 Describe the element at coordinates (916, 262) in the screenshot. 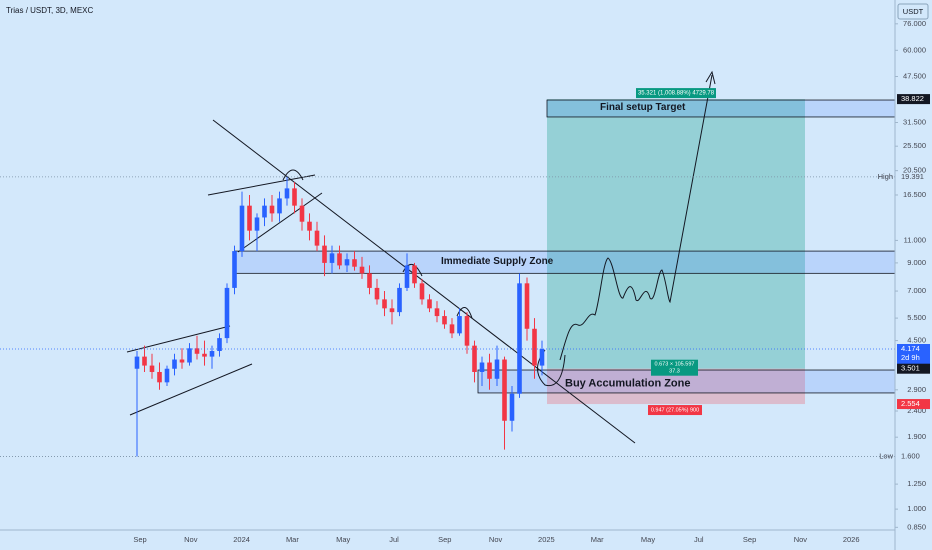

I see `y-tick-label: 9.000` at that location.